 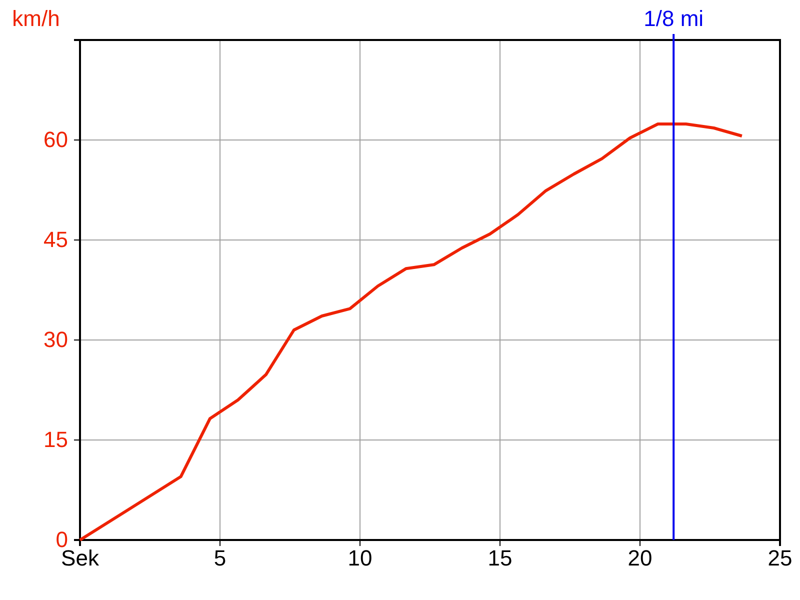 I want to click on x-tick-label: 20, so click(x=640, y=558).